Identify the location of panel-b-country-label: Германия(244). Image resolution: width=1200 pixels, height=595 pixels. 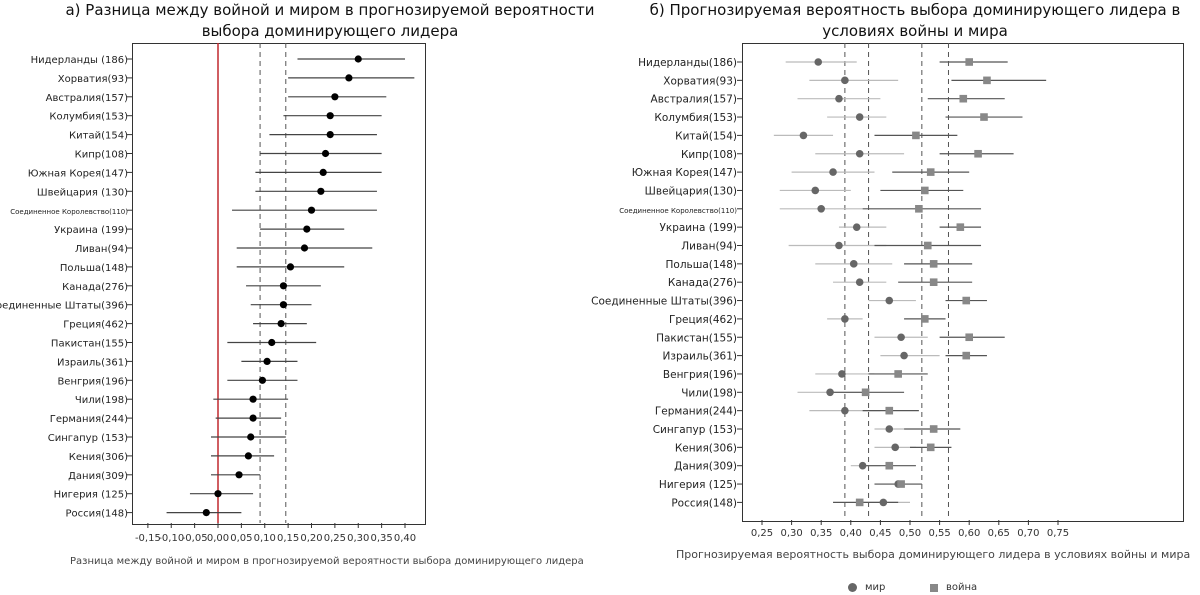
(696, 412).